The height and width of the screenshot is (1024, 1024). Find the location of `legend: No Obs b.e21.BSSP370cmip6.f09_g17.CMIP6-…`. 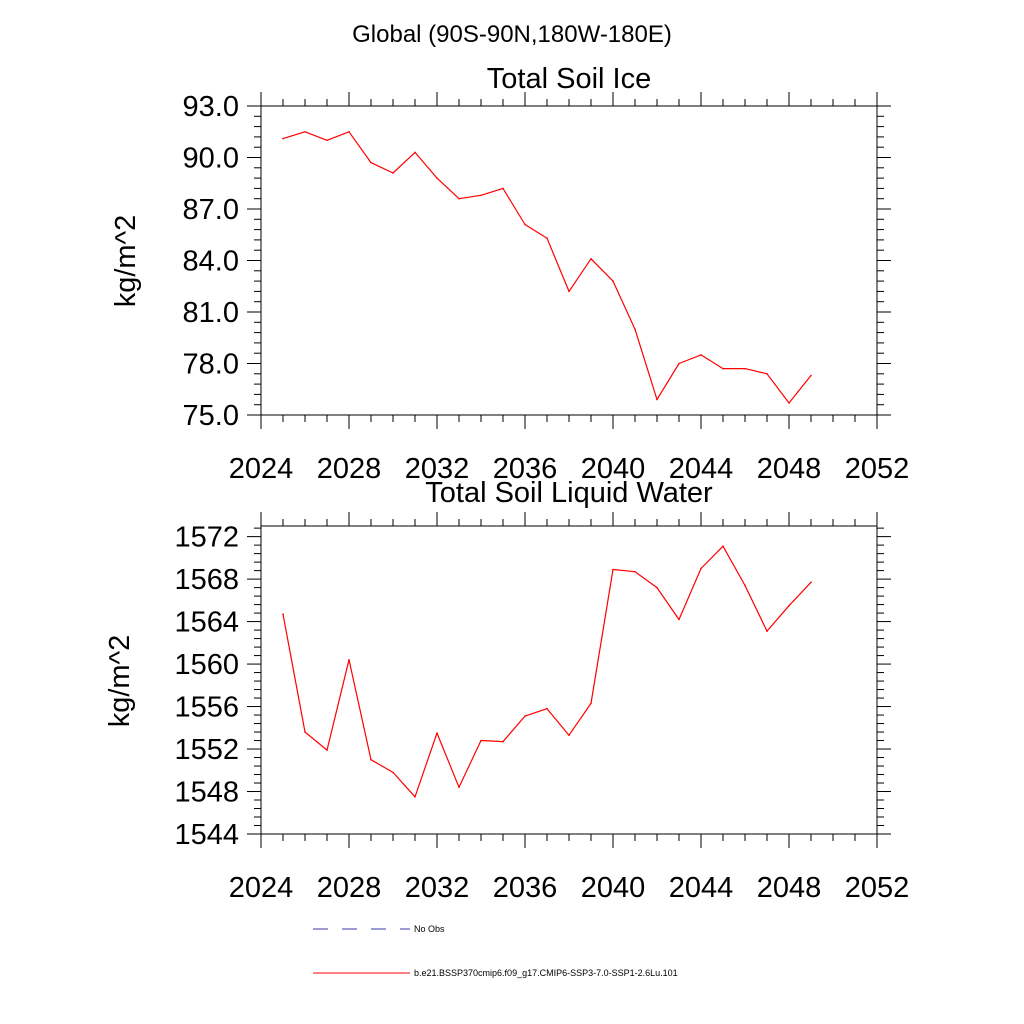

legend: No Obs b.e21.BSSP370cmip6.f09_g17.CMIP6-… is located at coordinates (495, 951).